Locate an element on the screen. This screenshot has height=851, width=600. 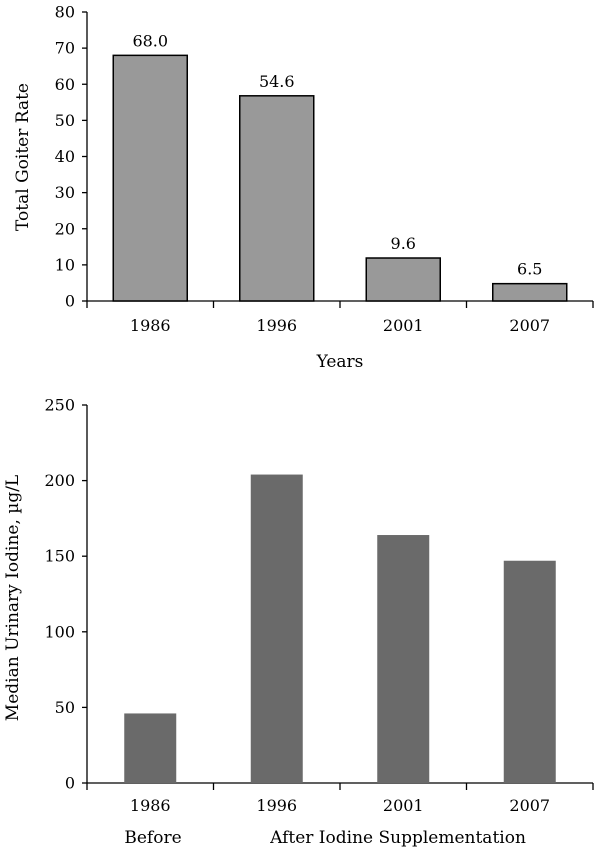
y-axis-title: Total Goiter Rate is located at coordinates (23, 157).